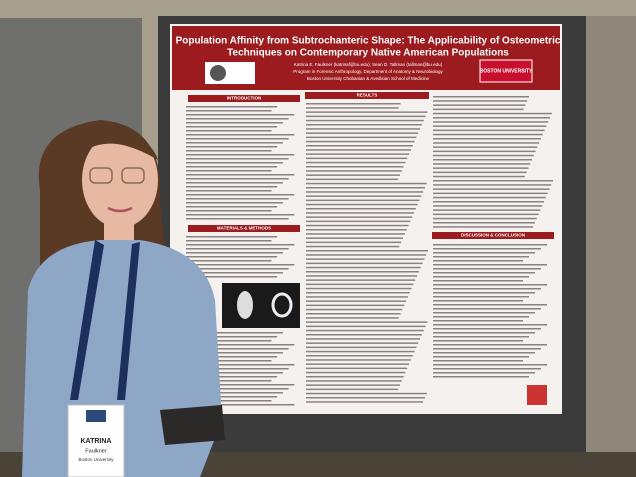 The image size is (636, 477). Describe the element at coordinates (261, 305) in the screenshot. I see `figure` at that location.